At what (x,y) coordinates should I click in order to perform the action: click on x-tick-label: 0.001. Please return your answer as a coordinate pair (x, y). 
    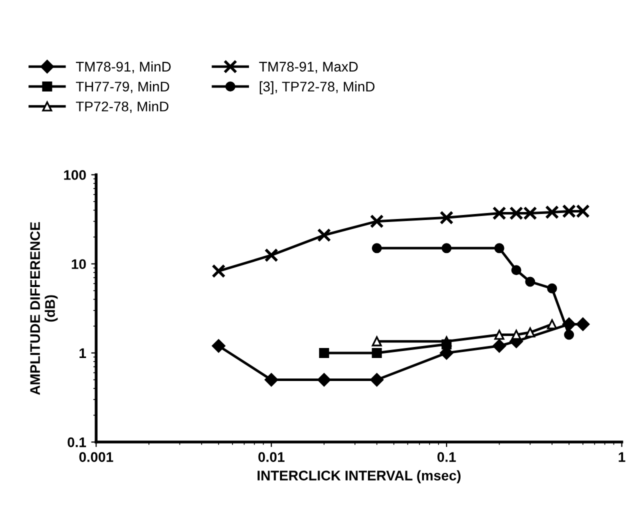
    Looking at the image, I should click on (96, 457).